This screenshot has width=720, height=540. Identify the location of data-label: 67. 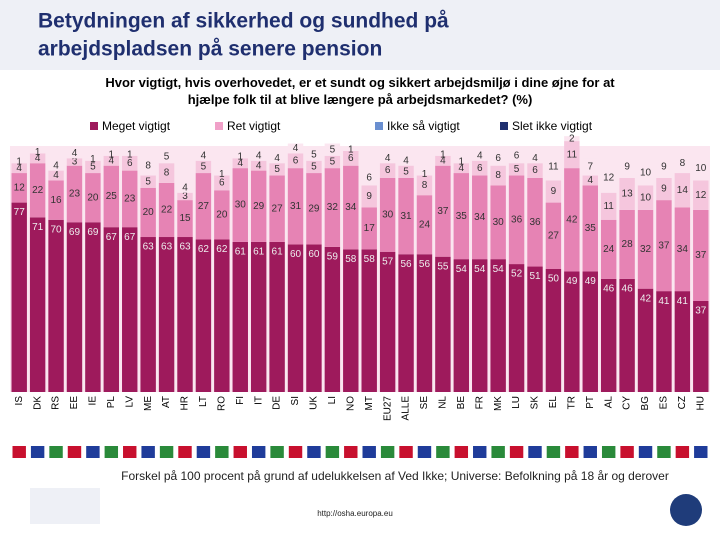
(130, 237).